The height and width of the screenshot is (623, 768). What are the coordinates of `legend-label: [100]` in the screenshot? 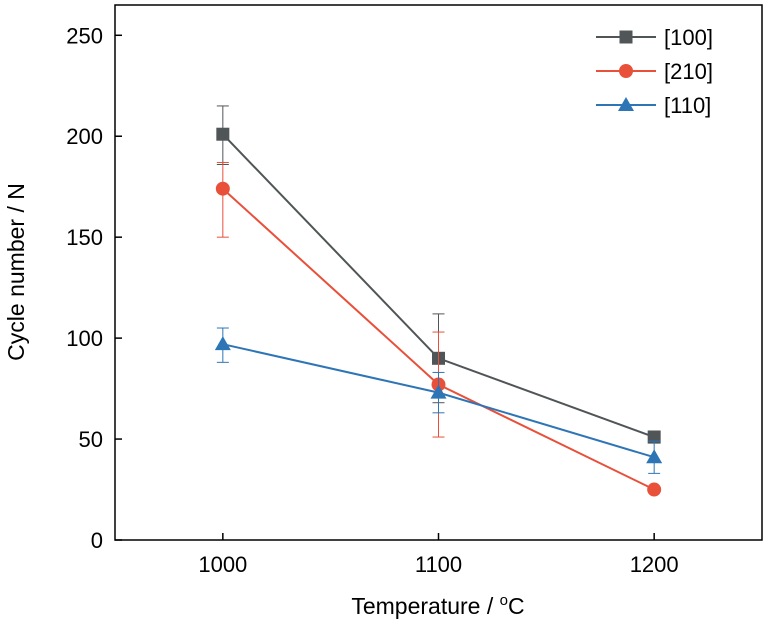 It's located at (688, 37).